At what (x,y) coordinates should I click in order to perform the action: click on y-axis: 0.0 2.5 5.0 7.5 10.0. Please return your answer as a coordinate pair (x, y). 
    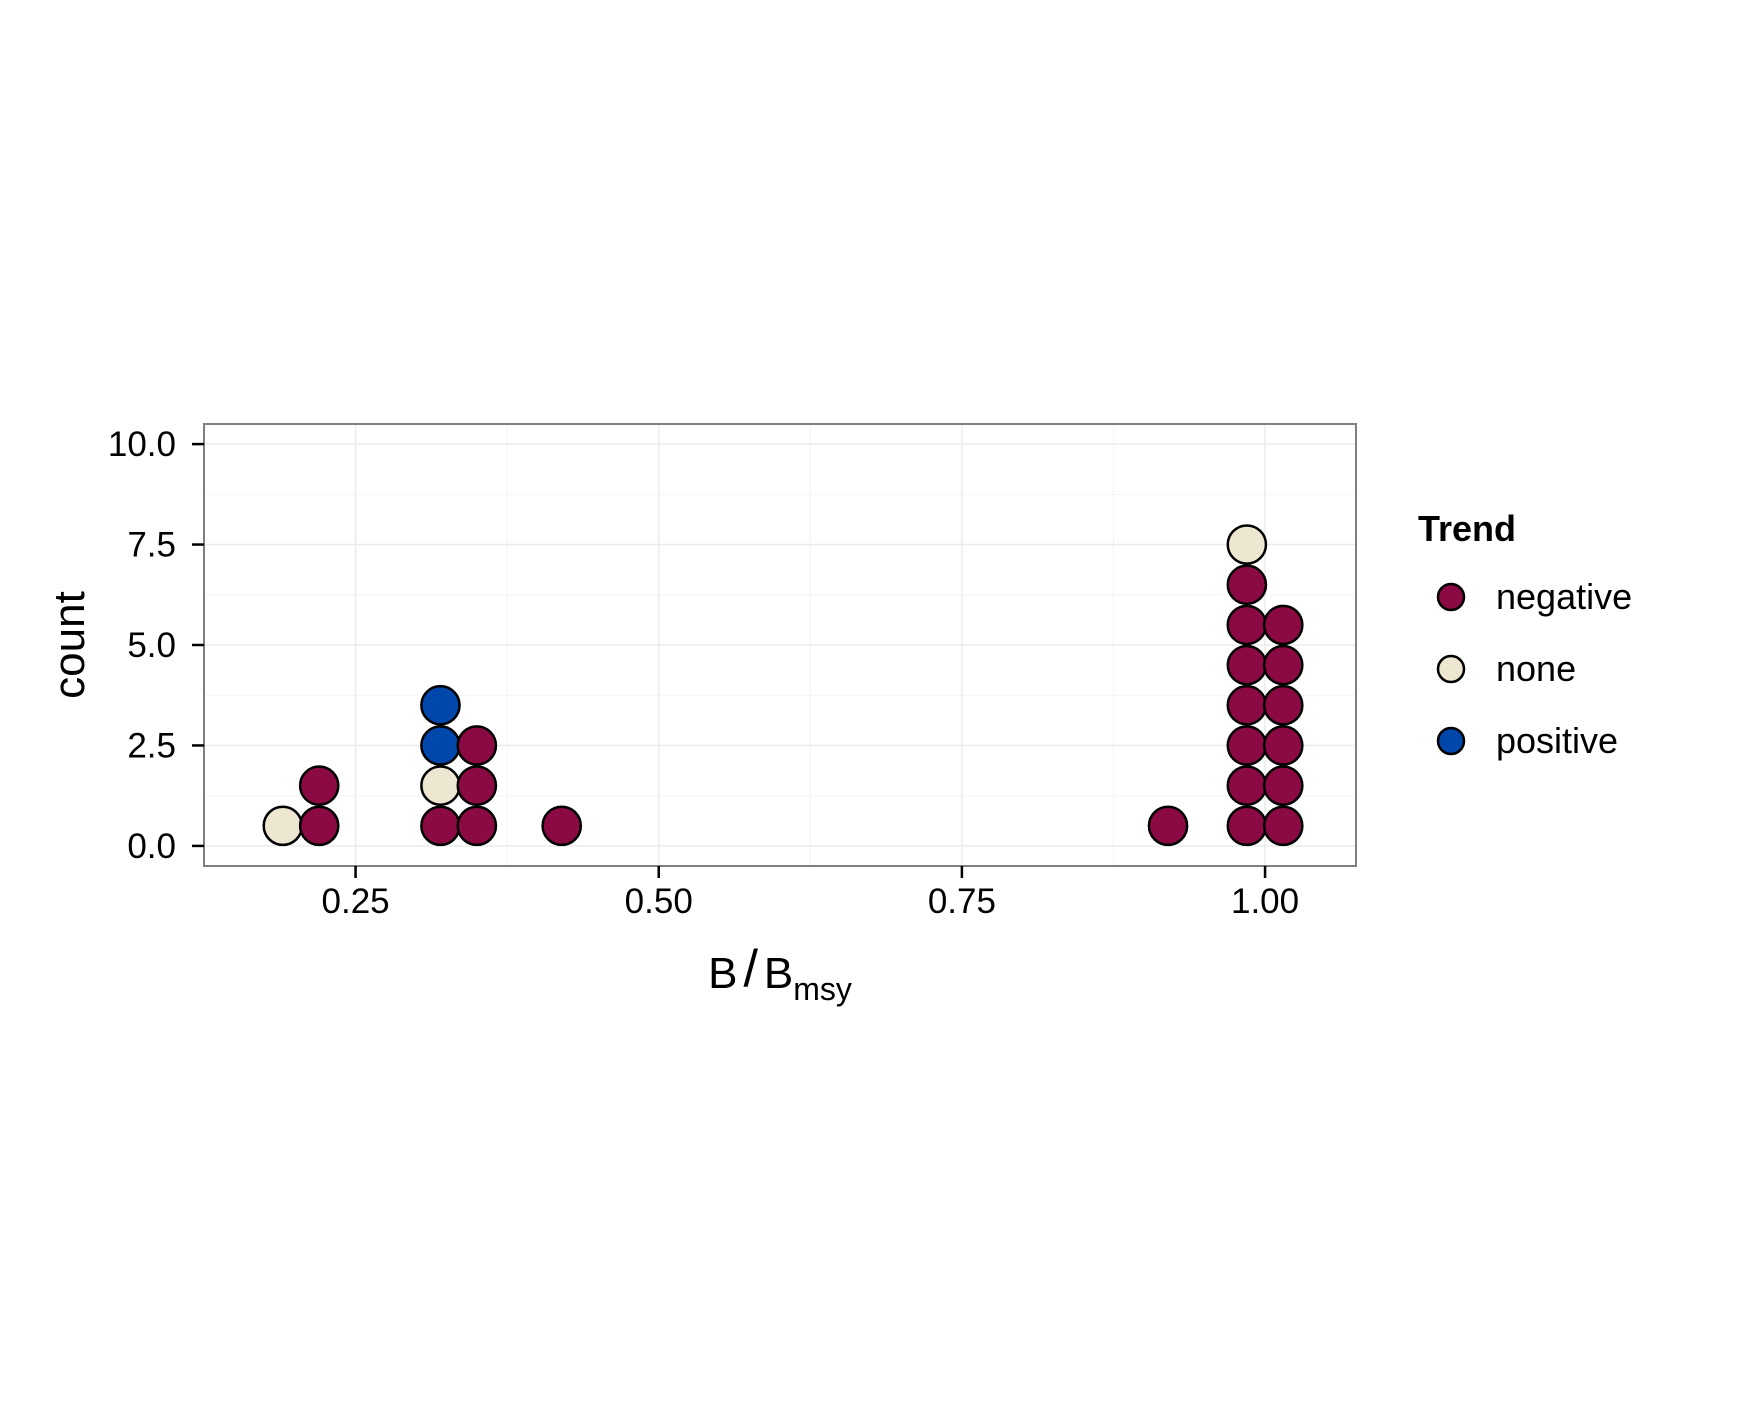
    Looking at the image, I should click on (156, 645).